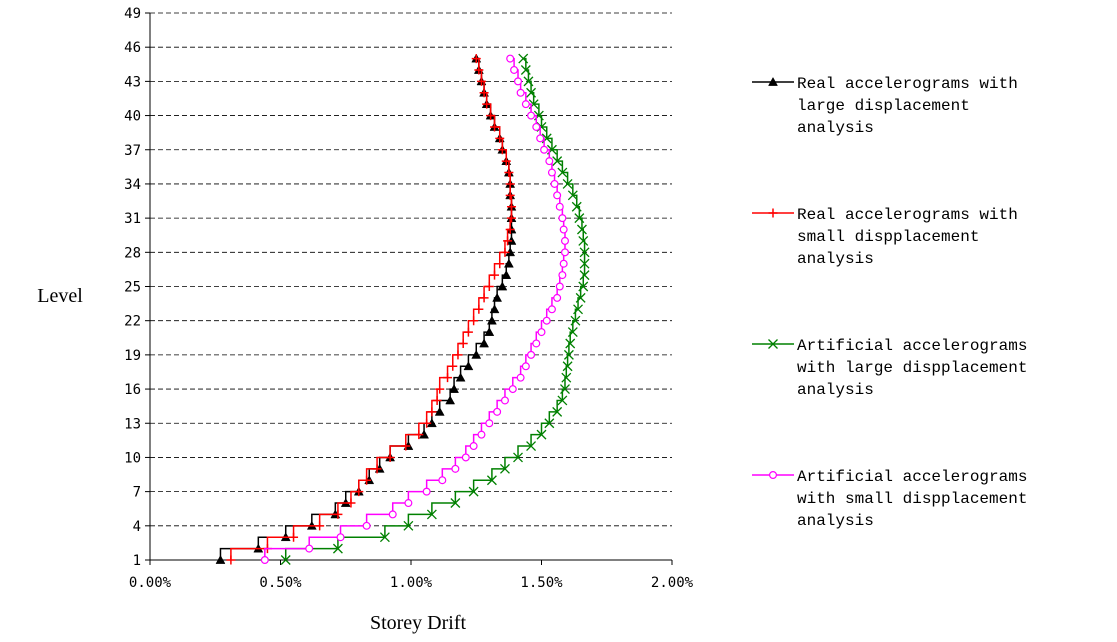 The width and height of the screenshot is (1117, 642). I want to click on legend-label: Real accelerograms with, so click(907, 84).